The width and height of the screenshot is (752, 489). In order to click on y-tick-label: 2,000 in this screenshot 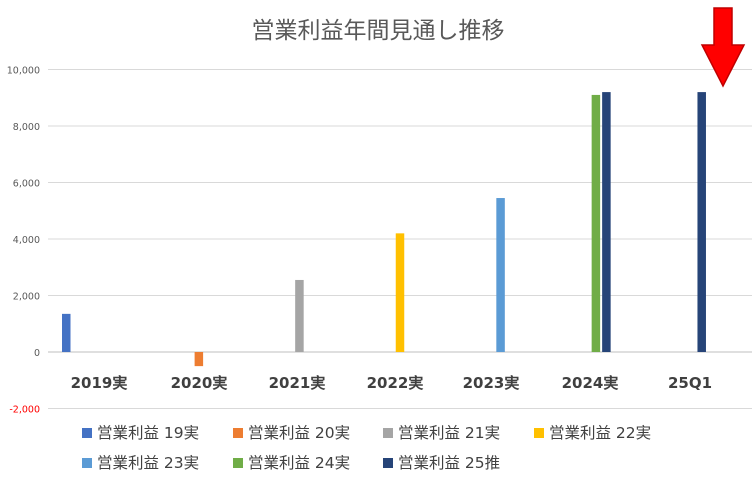, I will do `click(26, 297)`.